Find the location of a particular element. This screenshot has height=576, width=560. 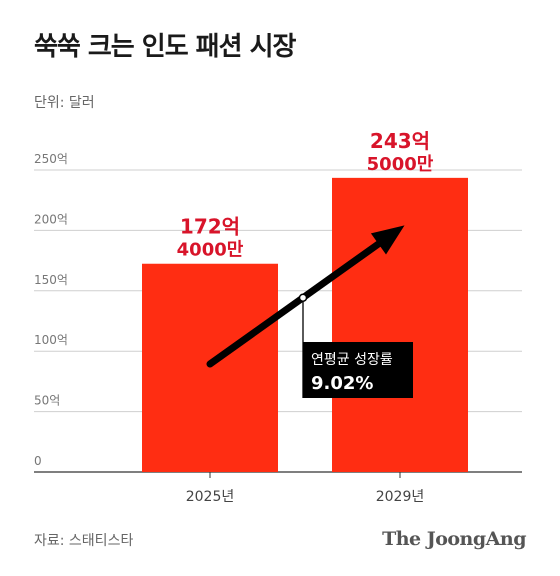

y-tick-label: 100억 is located at coordinates (51, 340).